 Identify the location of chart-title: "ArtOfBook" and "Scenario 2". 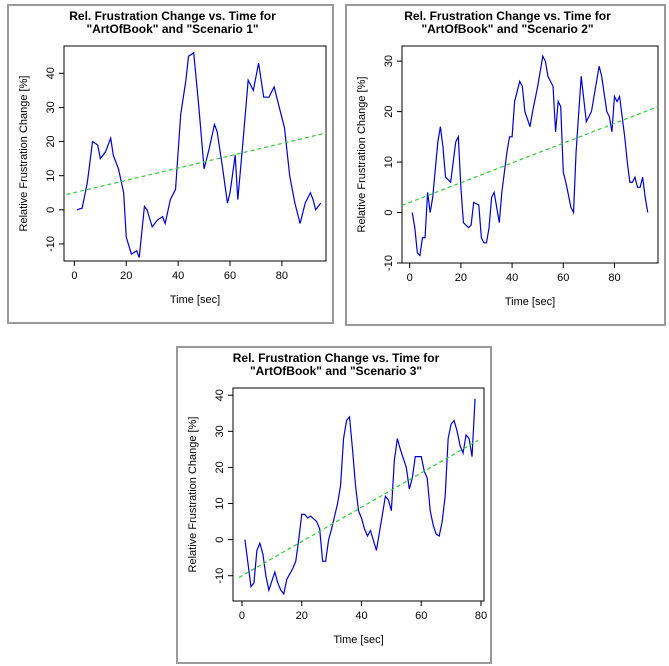
(507, 29).